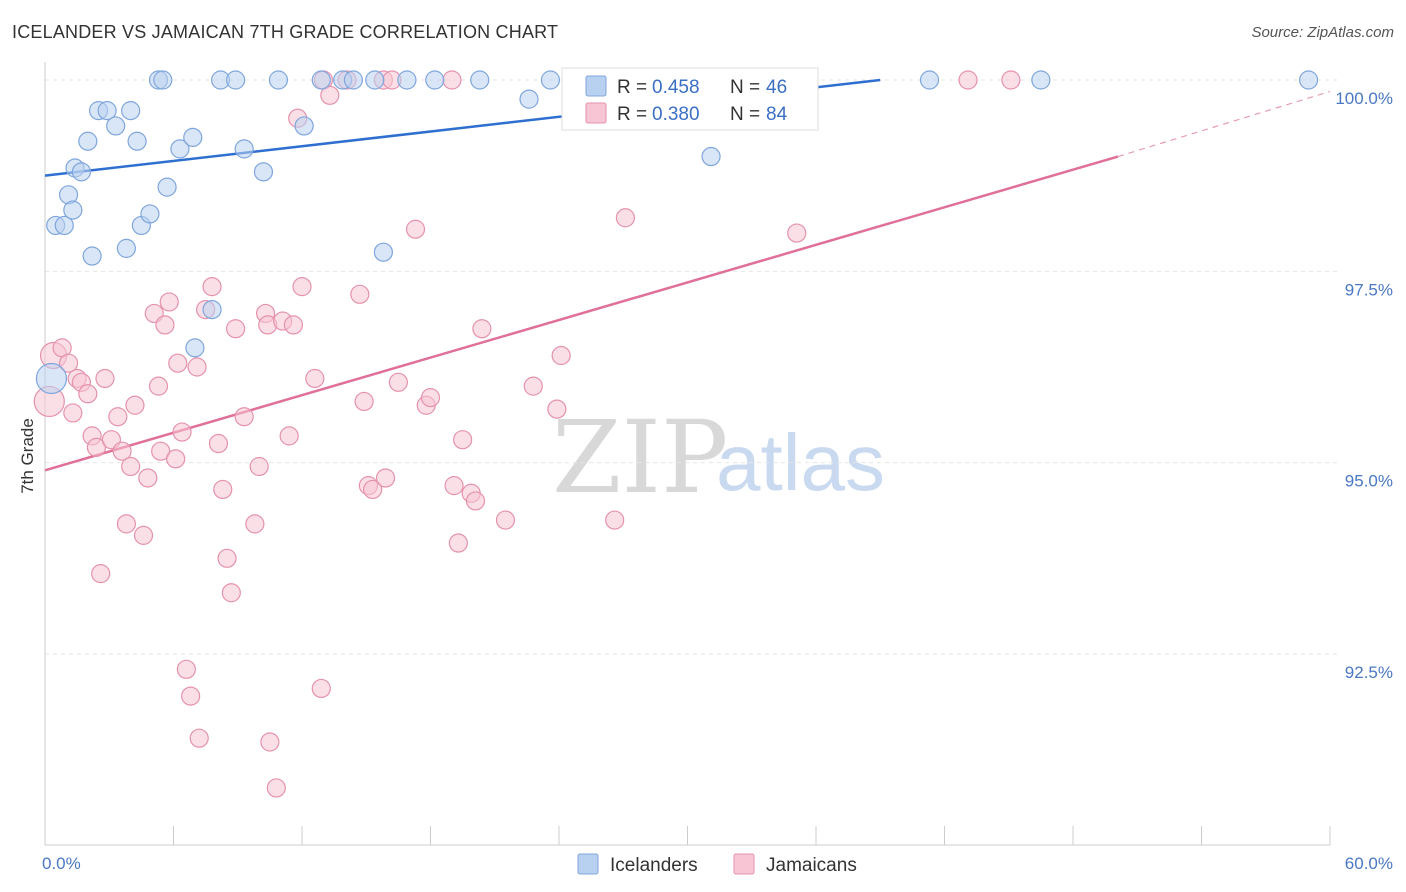 The image size is (1406, 892). Describe the element at coordinates (1369, 672) in the screenshot. I see `y-tick-label: 92.5%` at that location.